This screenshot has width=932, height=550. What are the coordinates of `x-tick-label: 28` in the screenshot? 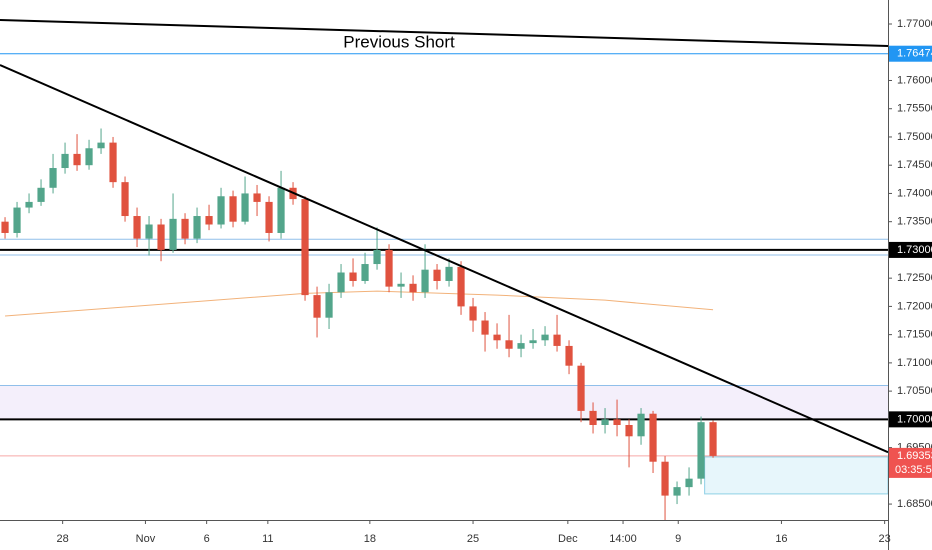 It's located at (63, 539).